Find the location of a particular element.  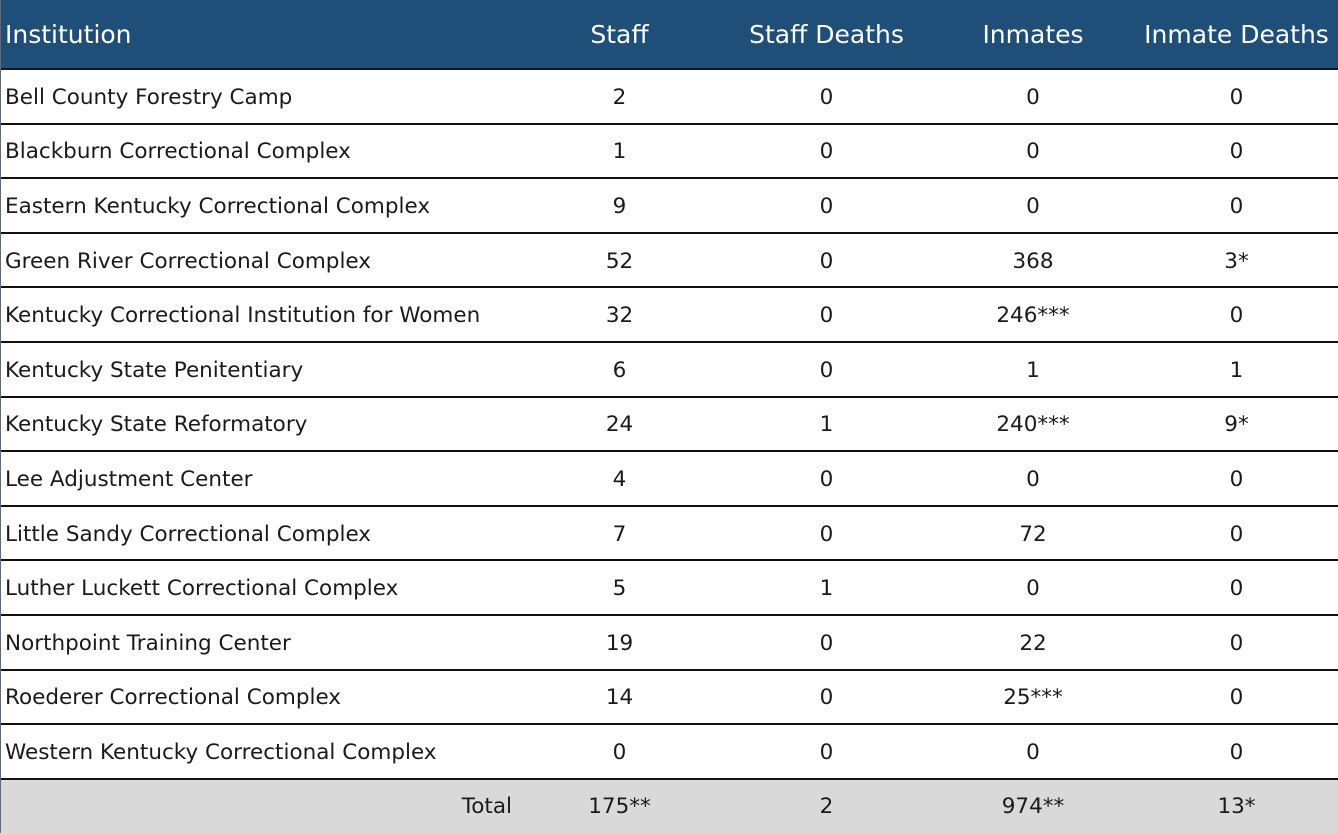

cell-institution: Kentucky State Penitentiary is located at coordinates (154, 370).